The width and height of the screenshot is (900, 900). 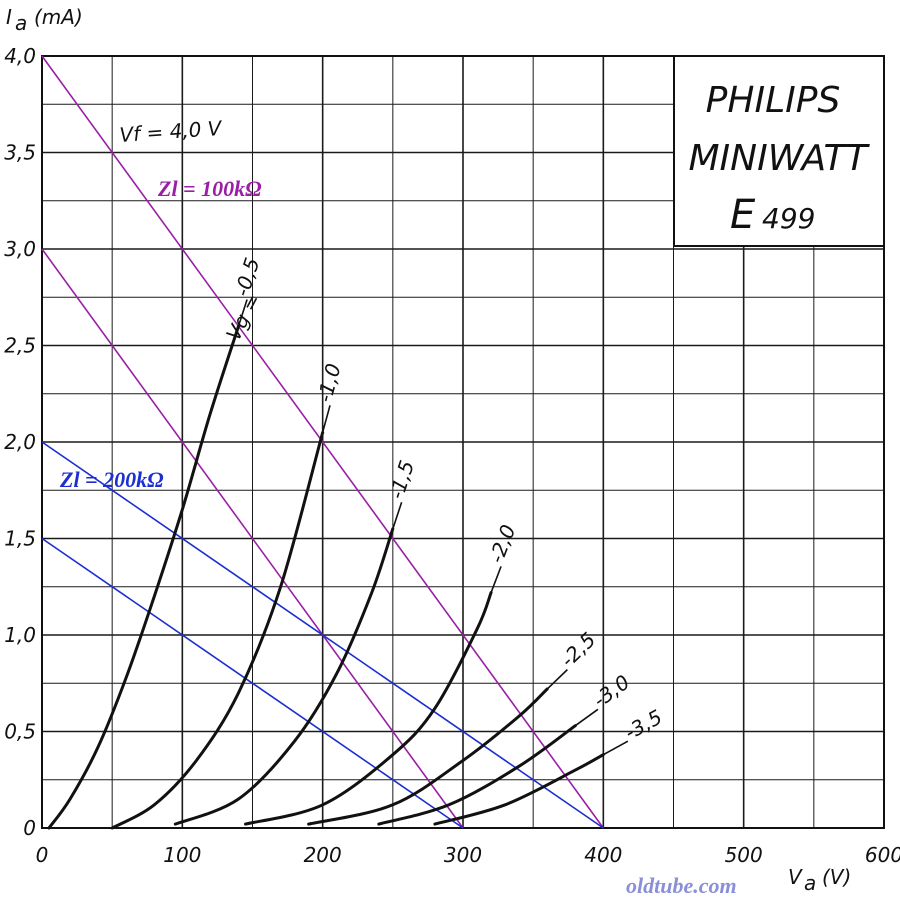 I want to click on x-axis-title-main: V, so click(x=795, y=877).